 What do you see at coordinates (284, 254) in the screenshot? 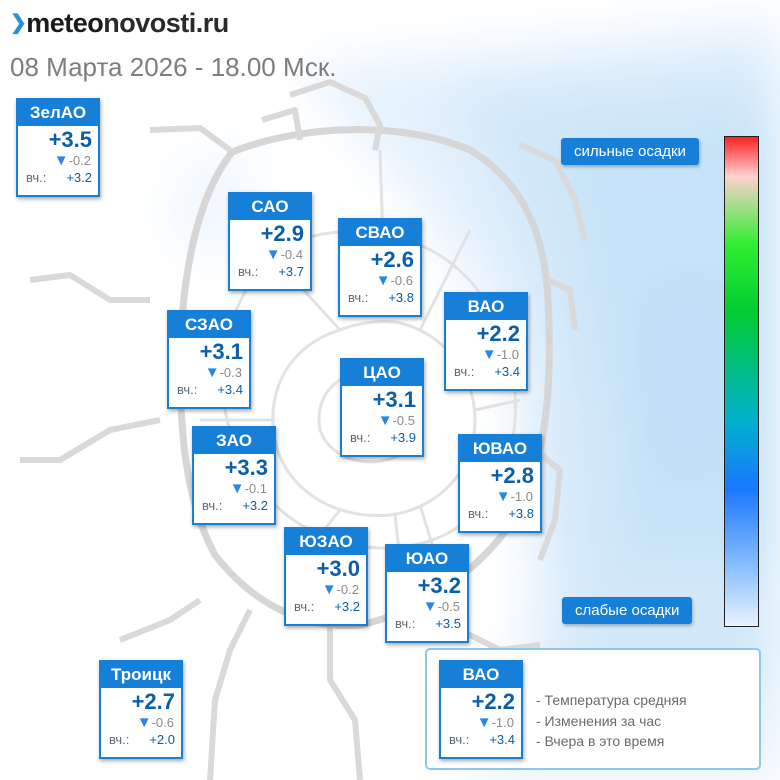
I see `district-hourly-change: ▼-0.4` at bounding box center [284, 254].